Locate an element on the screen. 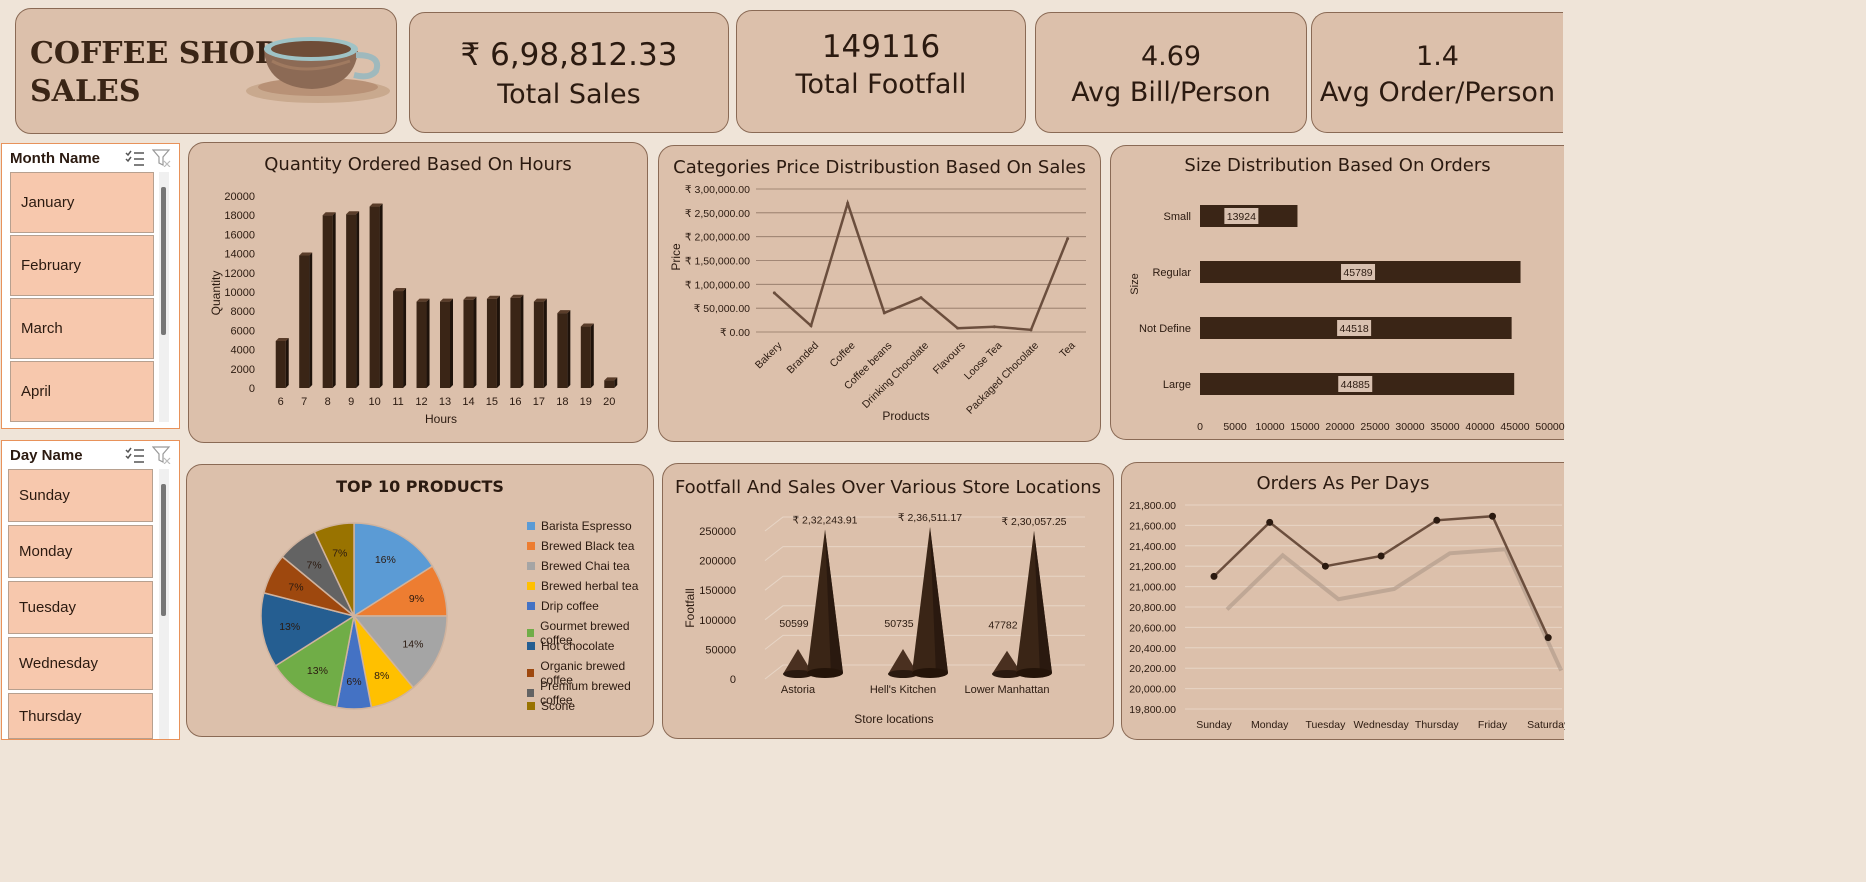 The height and width of the screenshot is (882, 1866). y-tick-label: 21,400.00 is located at coordinates (1152, 547).